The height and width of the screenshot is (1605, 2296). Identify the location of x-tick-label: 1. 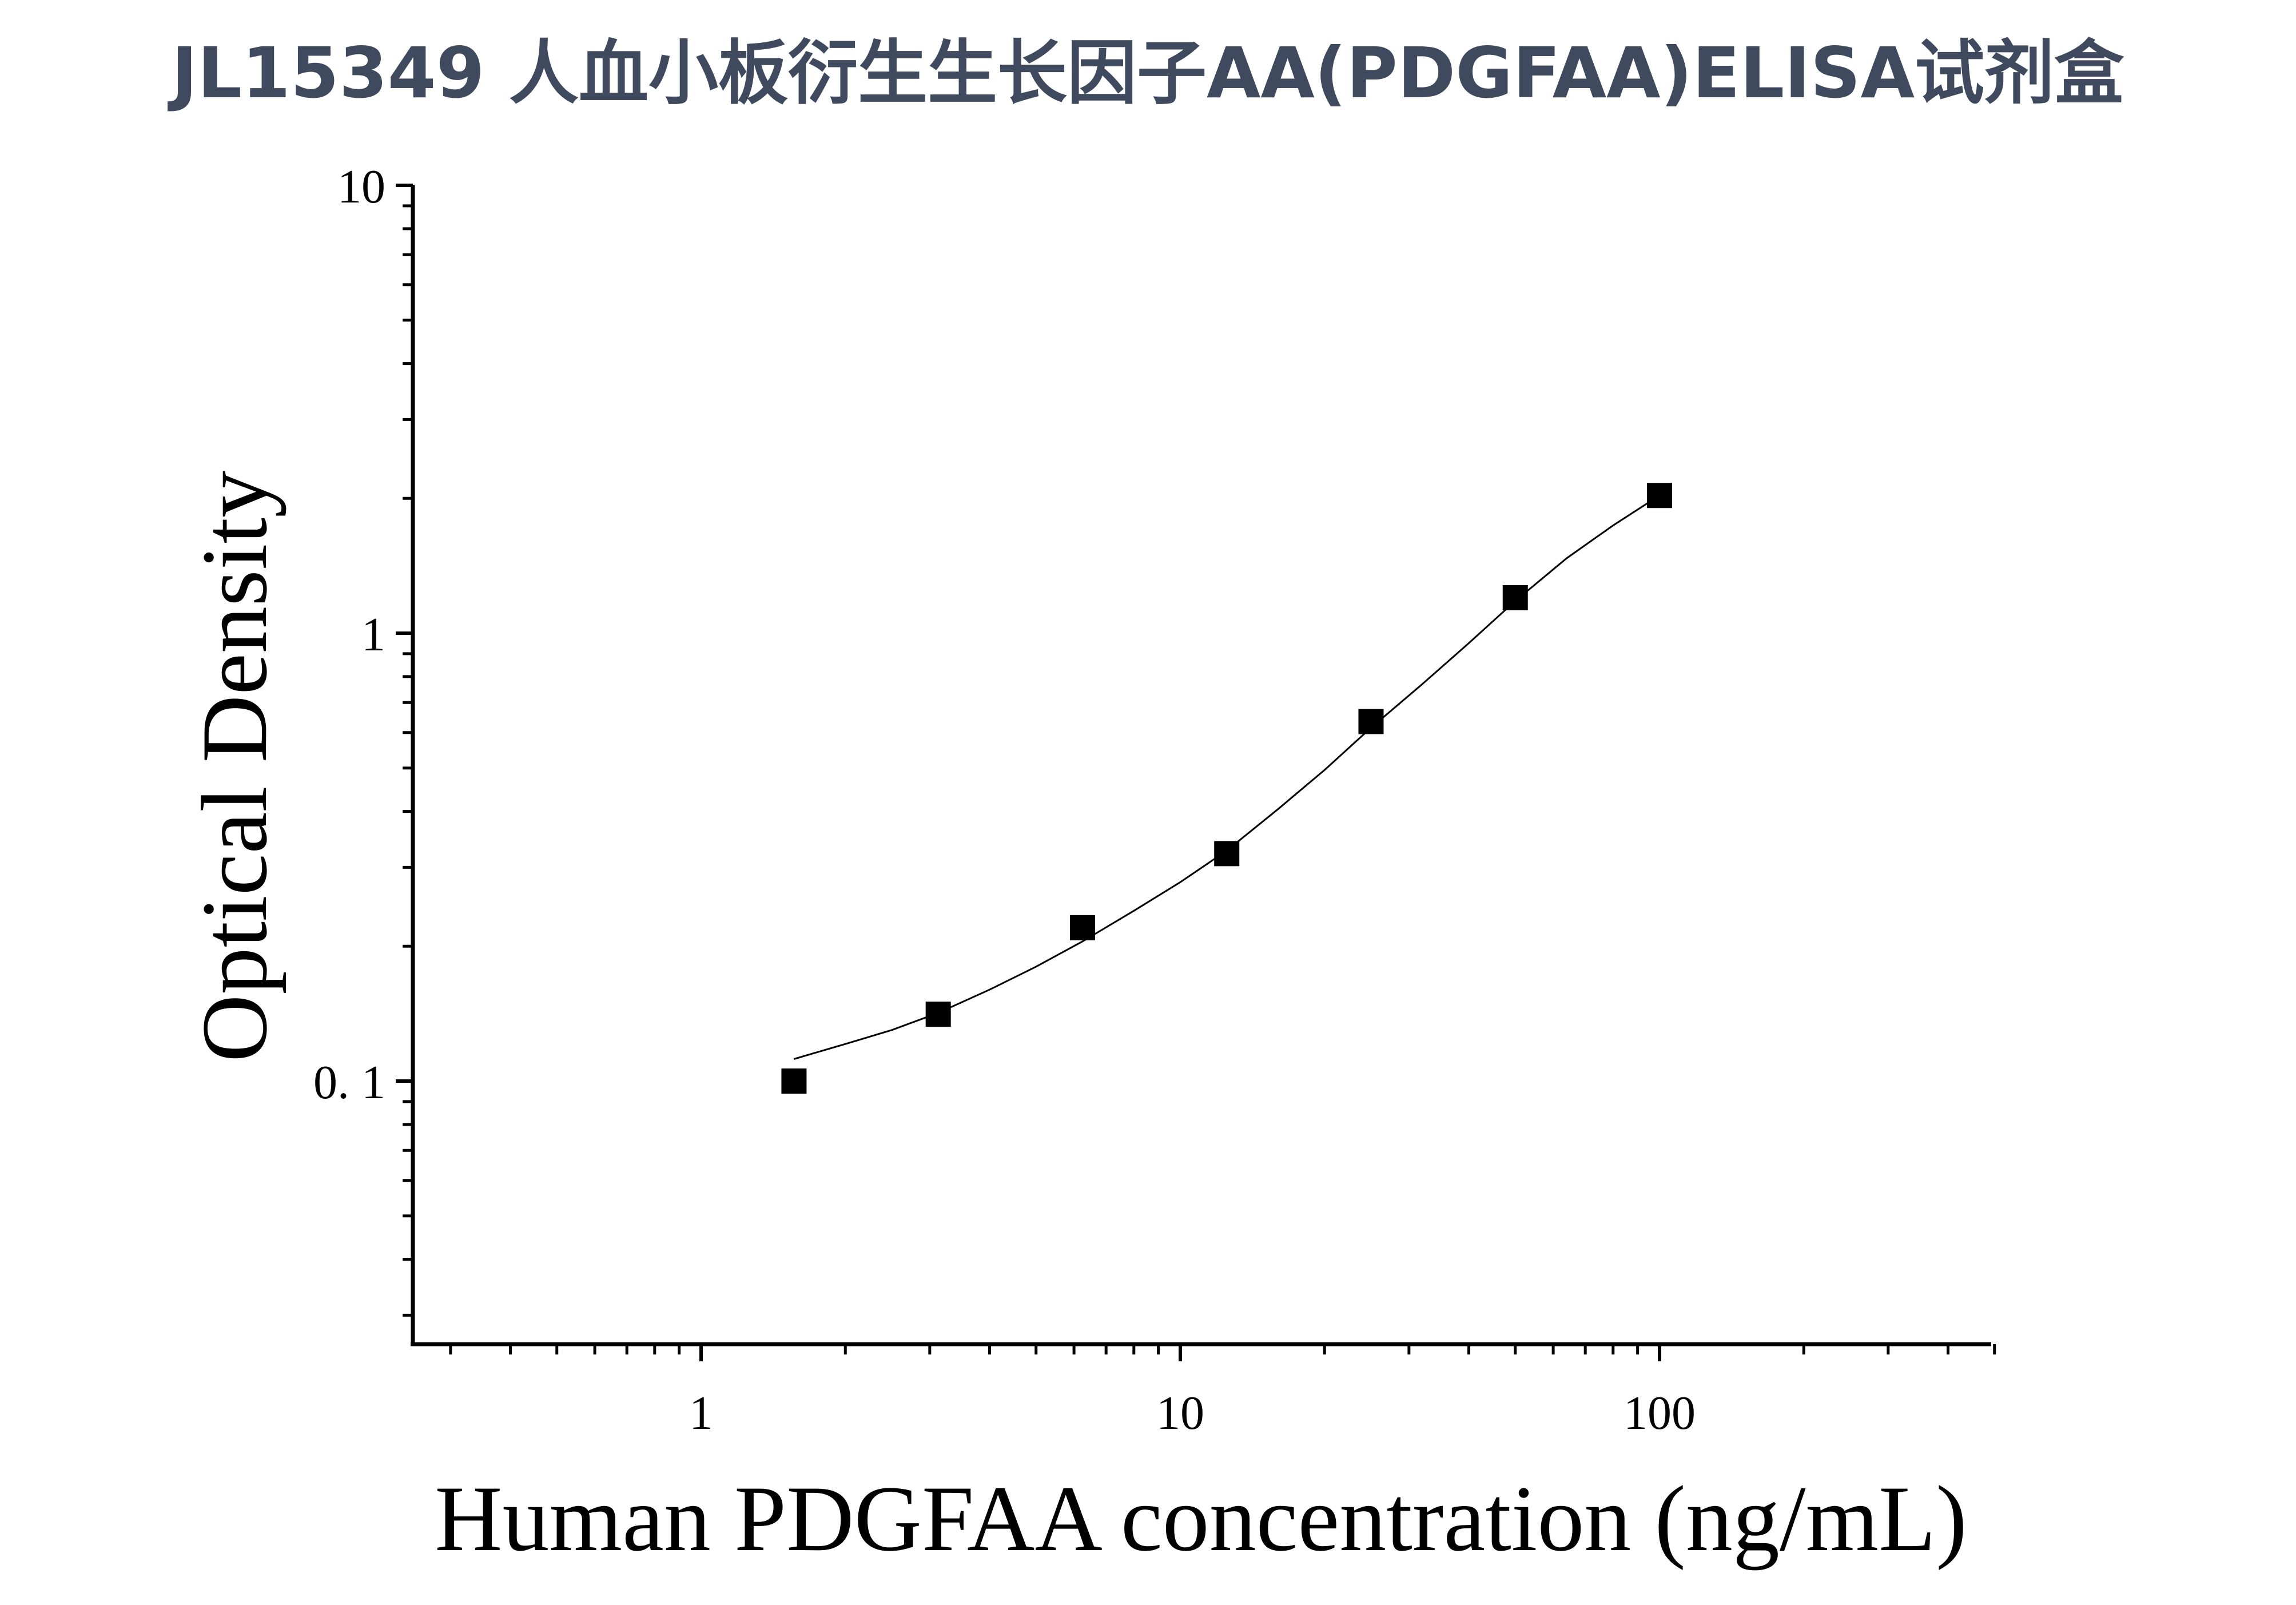
(701, 1413).